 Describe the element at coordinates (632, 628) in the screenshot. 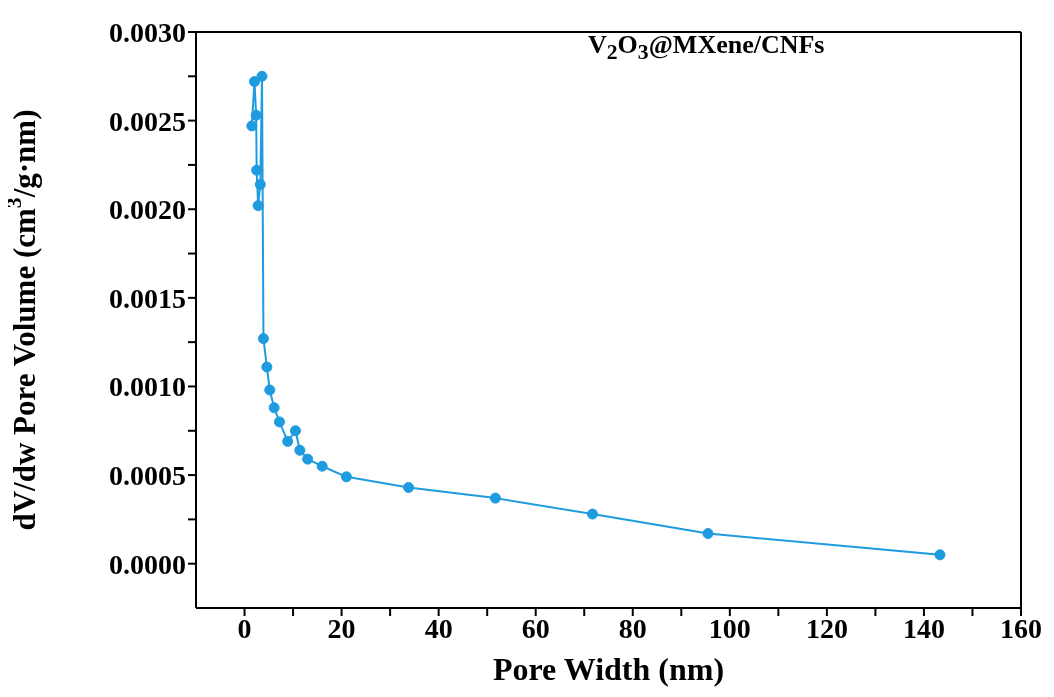

I see `x-tick-label: 80` at that location.